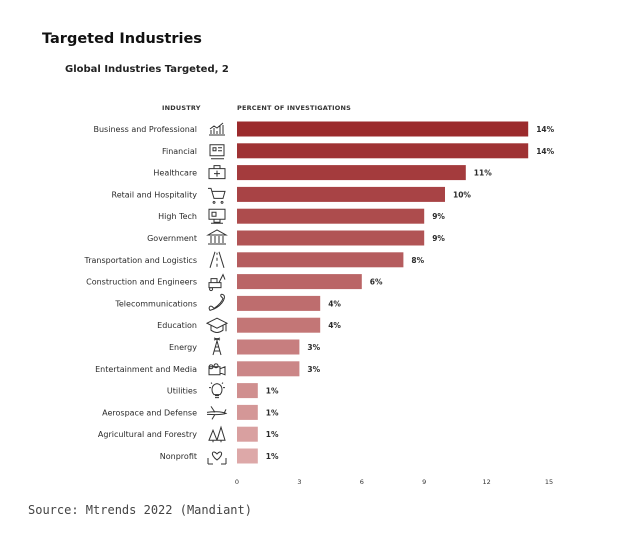 The height and width of the screenshot is (541, 636). What do you see at coordinates (141, 282) in the screenshot?
I see `category-label: Construction and Engineers` at bounding box center [141, 282].